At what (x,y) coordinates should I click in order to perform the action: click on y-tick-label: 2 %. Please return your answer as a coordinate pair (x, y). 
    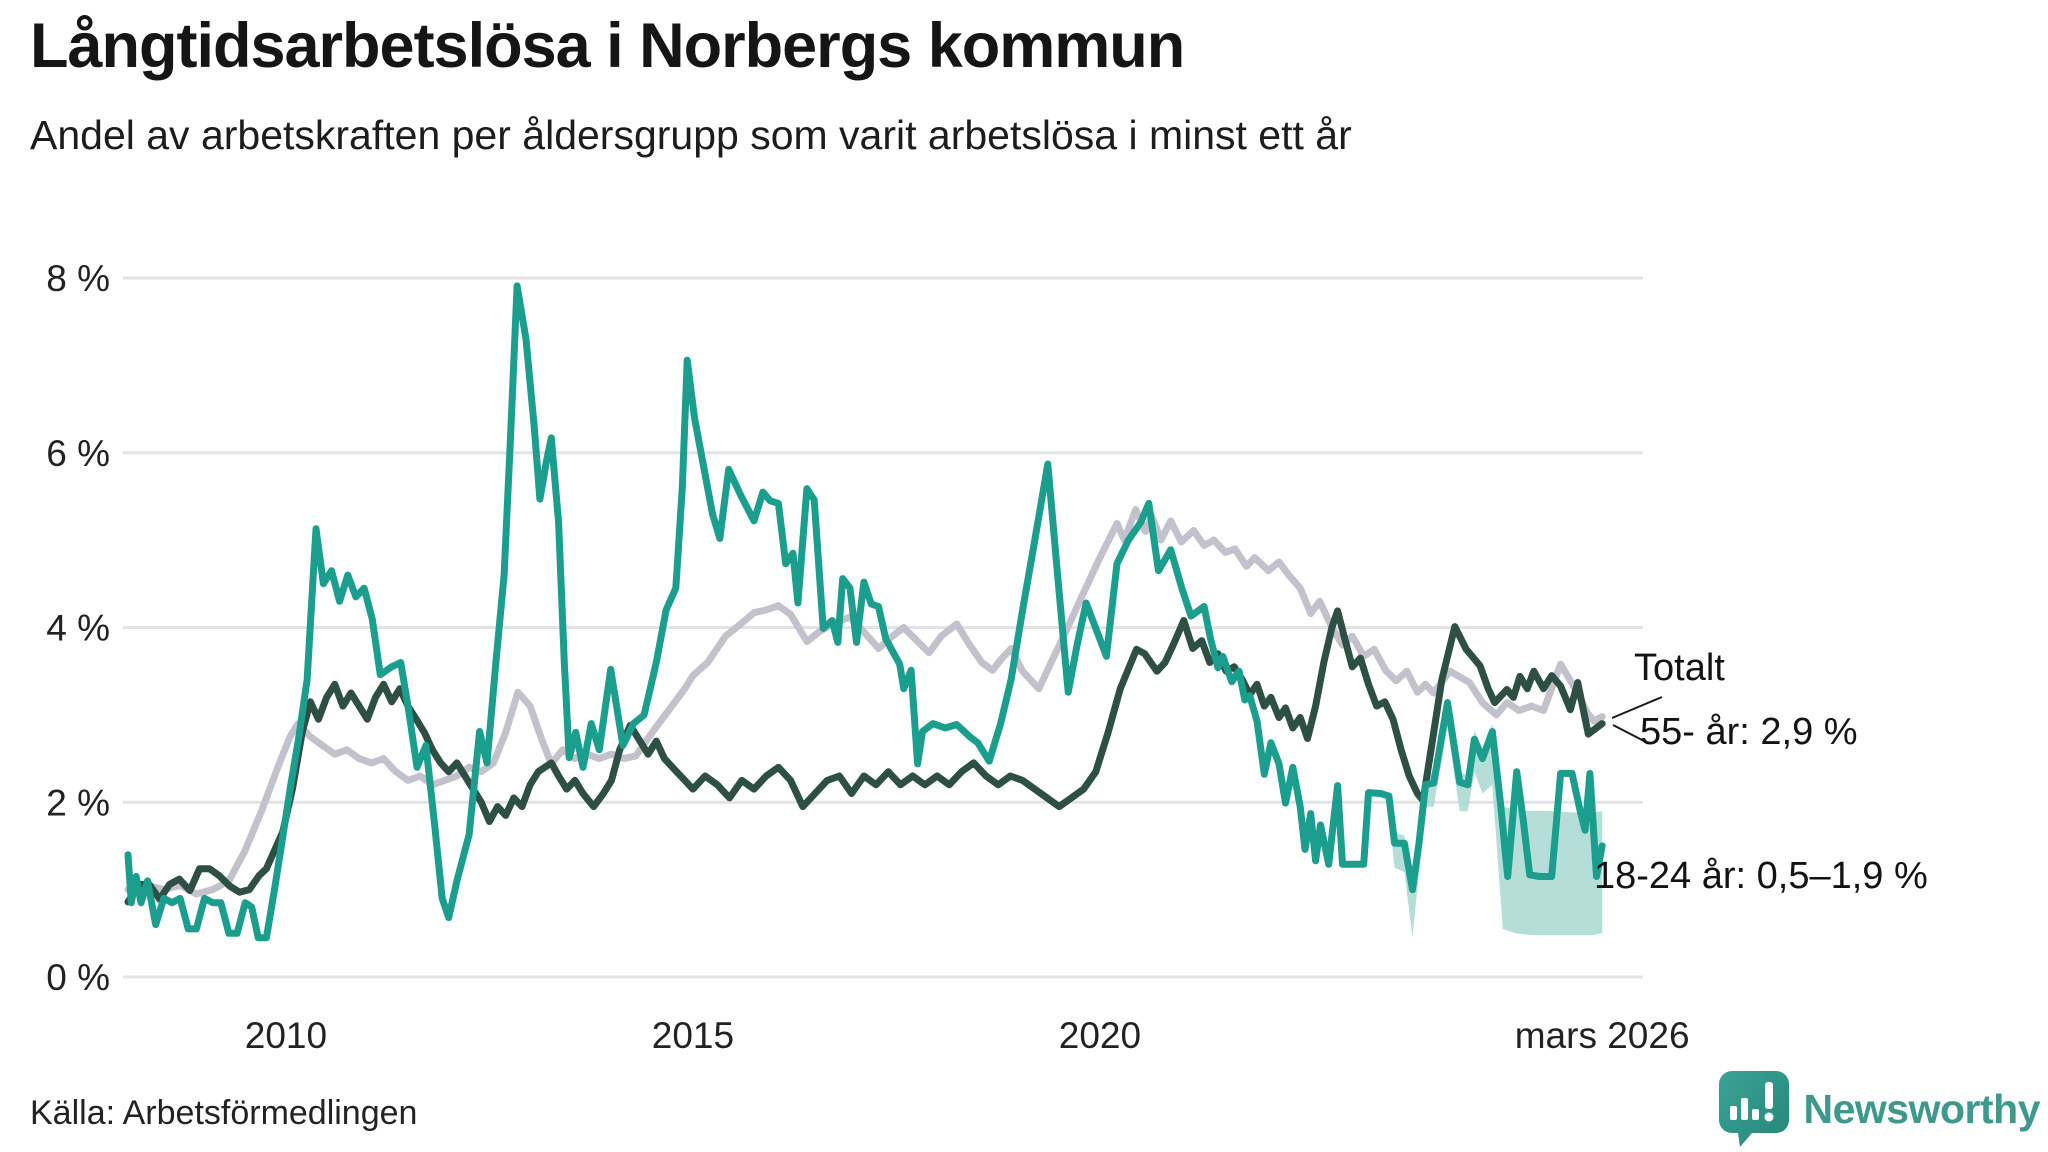
    Looking at the image, I should click on (78, 802).